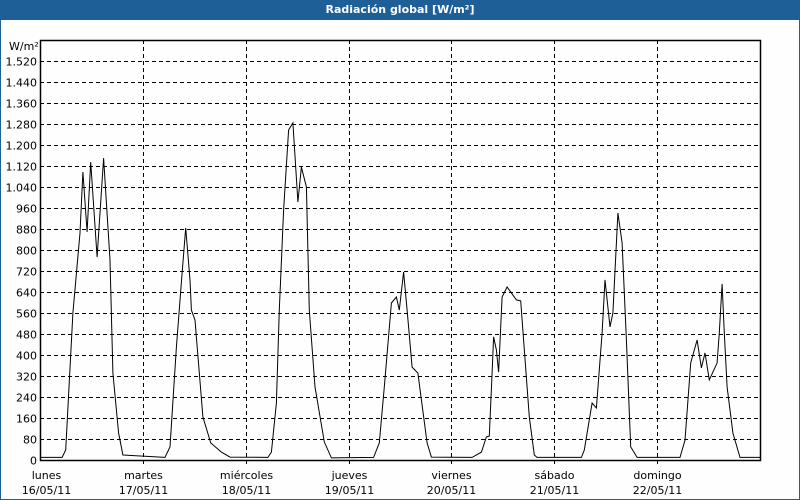 The image size is (800, 500). Describe the element at coordinates (22, 146) in the screenshot. I see `y-tick-label: 1.200` at that location.